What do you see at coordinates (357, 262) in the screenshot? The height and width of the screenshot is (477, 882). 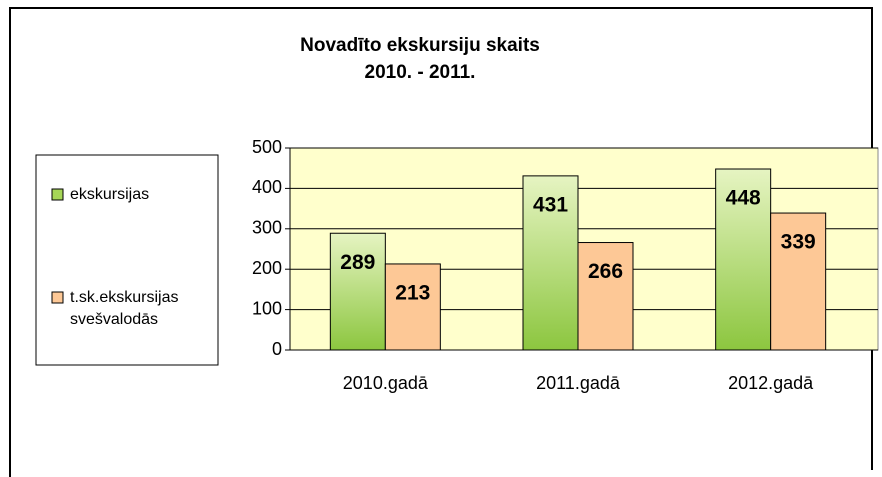 I see `data-label: 289` at bounding box center [357, 262].